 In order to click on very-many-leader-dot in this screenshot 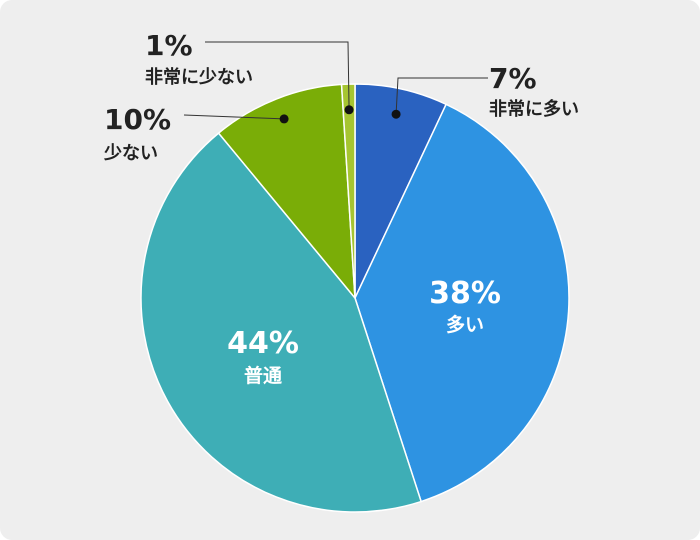, I will do `click(396, 114)`.